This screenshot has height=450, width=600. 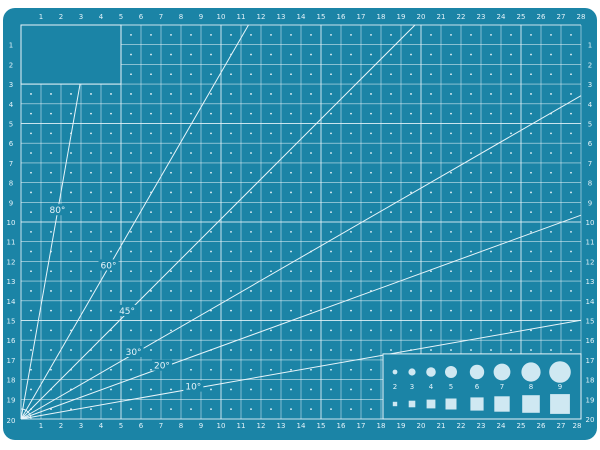 What do you see at coordinates (61, 17) in the screenshot?
I see `top-ruler-label: 2` at bounding box center [61, 17].